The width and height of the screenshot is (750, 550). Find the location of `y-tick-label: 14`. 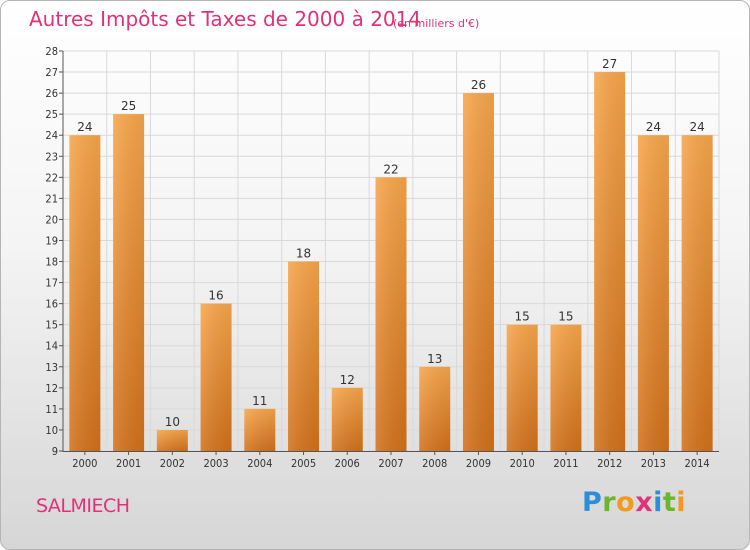

y-tick-label: 14 is located at coordinates (51, 346).